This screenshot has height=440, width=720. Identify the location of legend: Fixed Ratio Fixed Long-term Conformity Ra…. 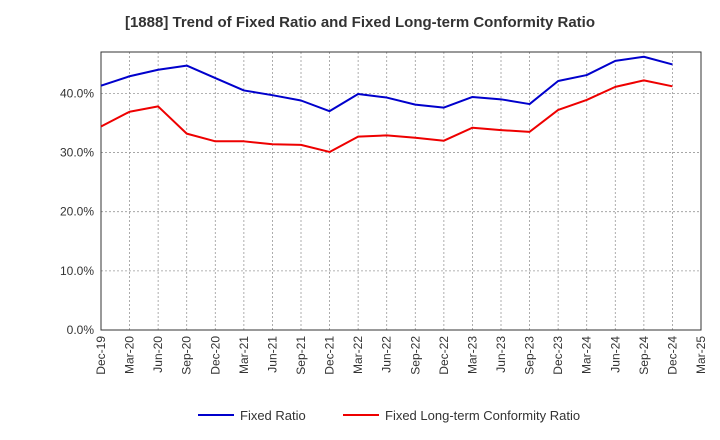
(389, 415).